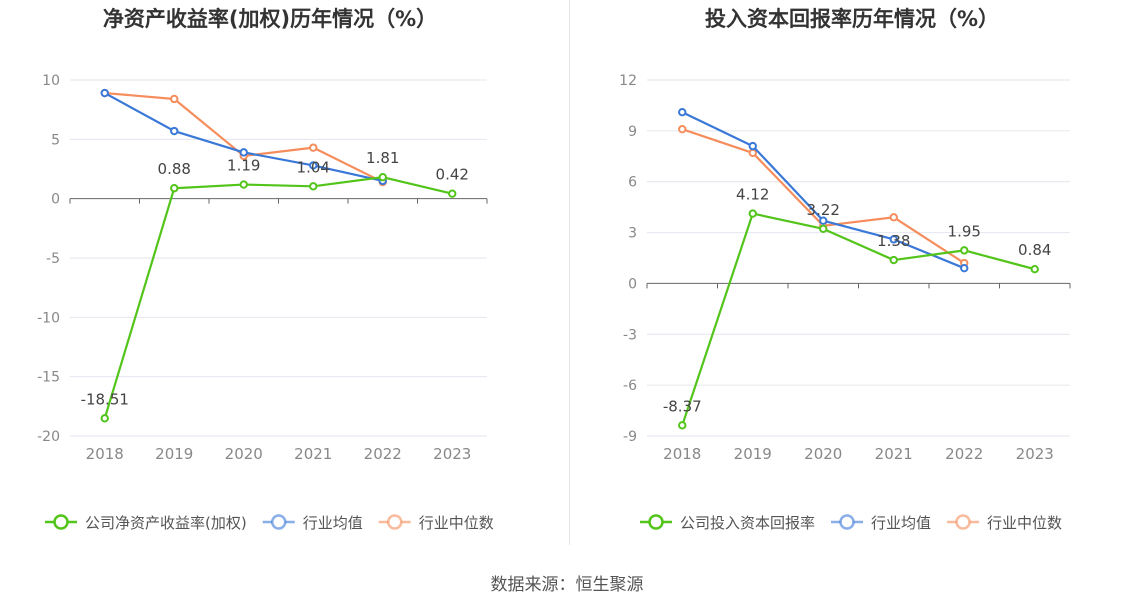  I want to click on panel-divider, so click(569, 272).